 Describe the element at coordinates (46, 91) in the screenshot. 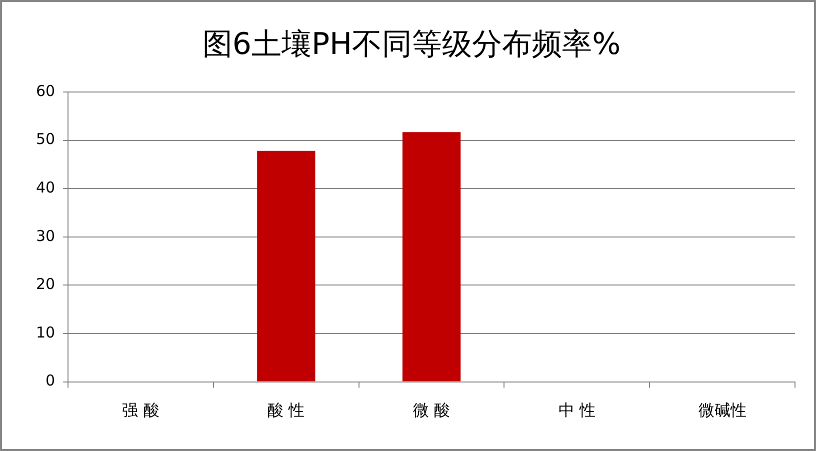

I see `y-tick-label: 60` at that location.